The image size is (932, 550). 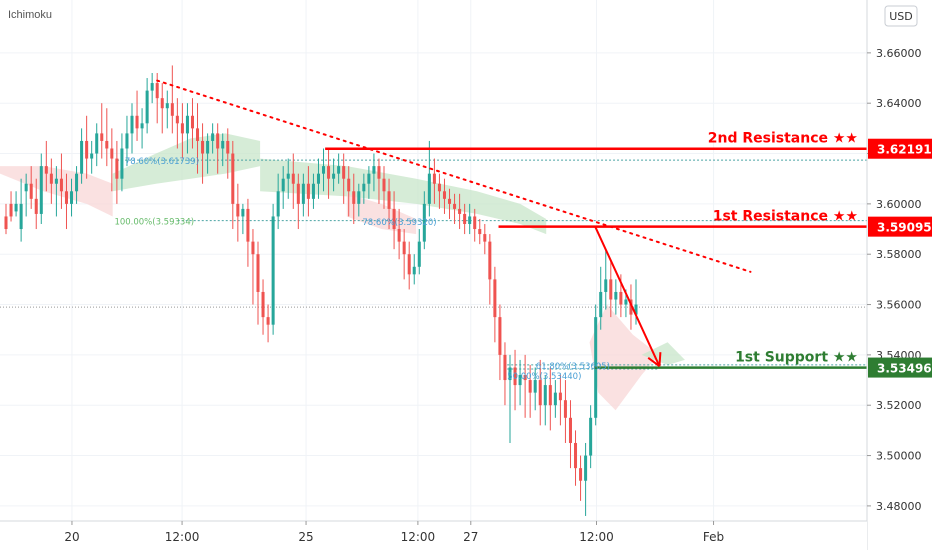 What do you see at coordinates (182, 537) in the screenshot?
I see `x-tick-label: 12:00` at bounding box center [182, 537].